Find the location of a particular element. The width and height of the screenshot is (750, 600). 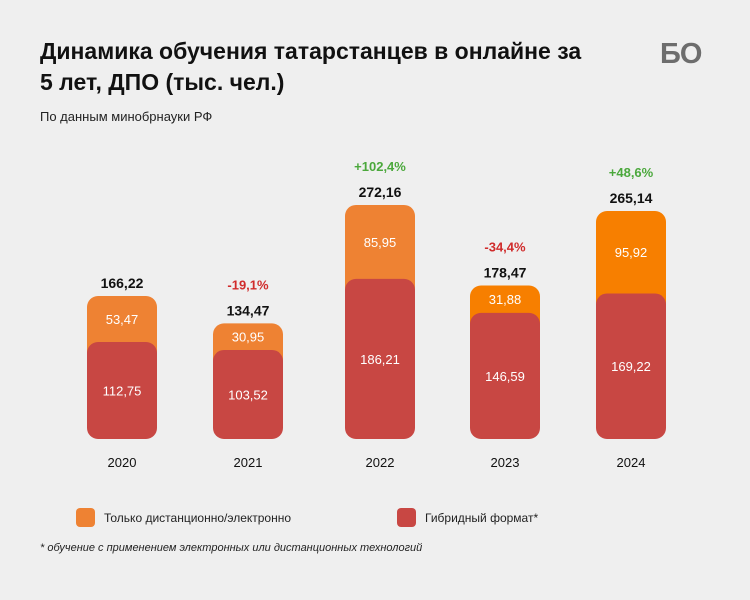

legend-item-hybrid: Гибридный формат* is located at coordinates (467, 517).